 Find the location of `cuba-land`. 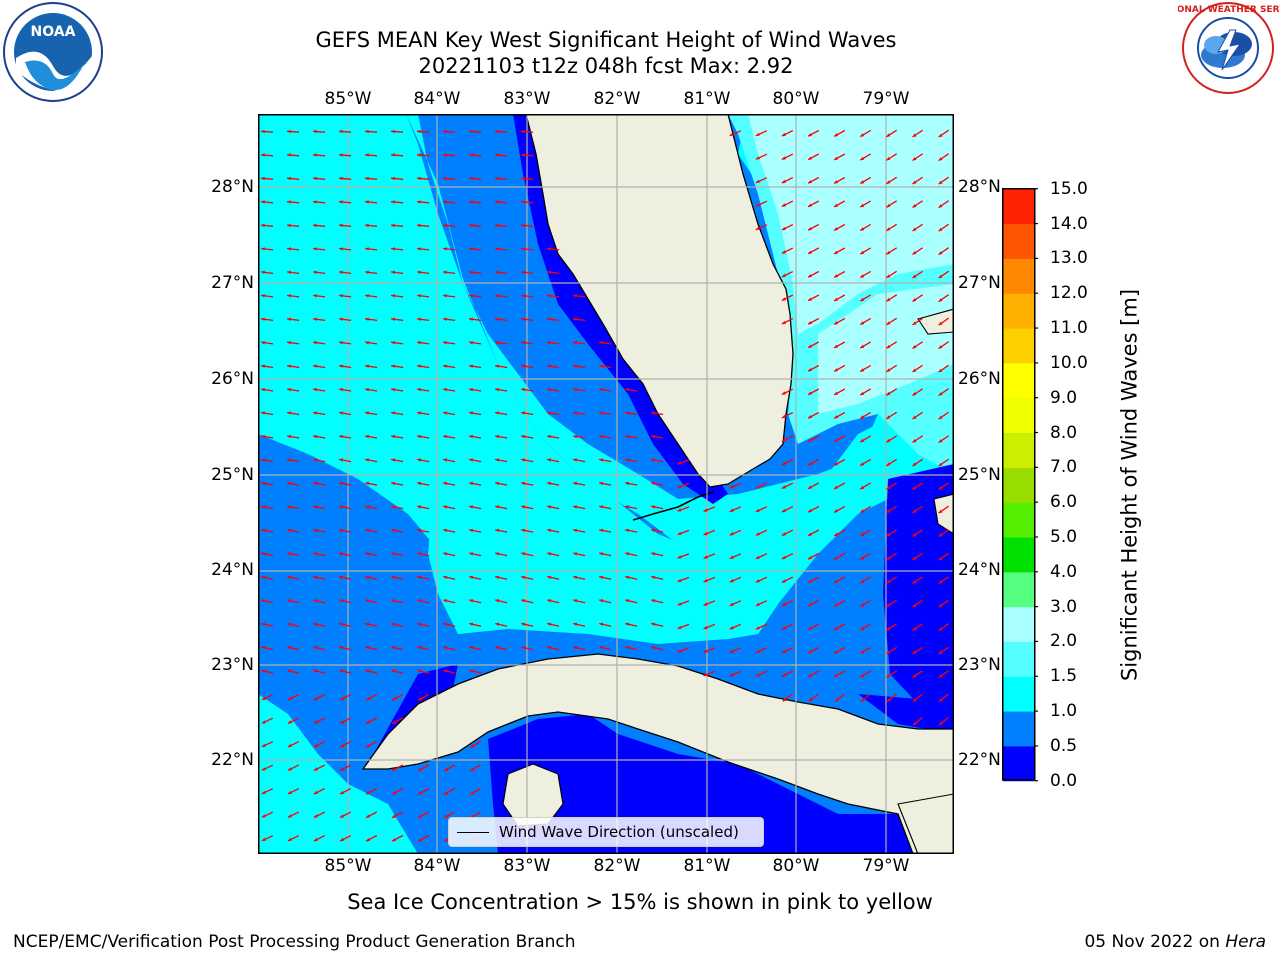

cuba-land is located at coordinates (657, 753).